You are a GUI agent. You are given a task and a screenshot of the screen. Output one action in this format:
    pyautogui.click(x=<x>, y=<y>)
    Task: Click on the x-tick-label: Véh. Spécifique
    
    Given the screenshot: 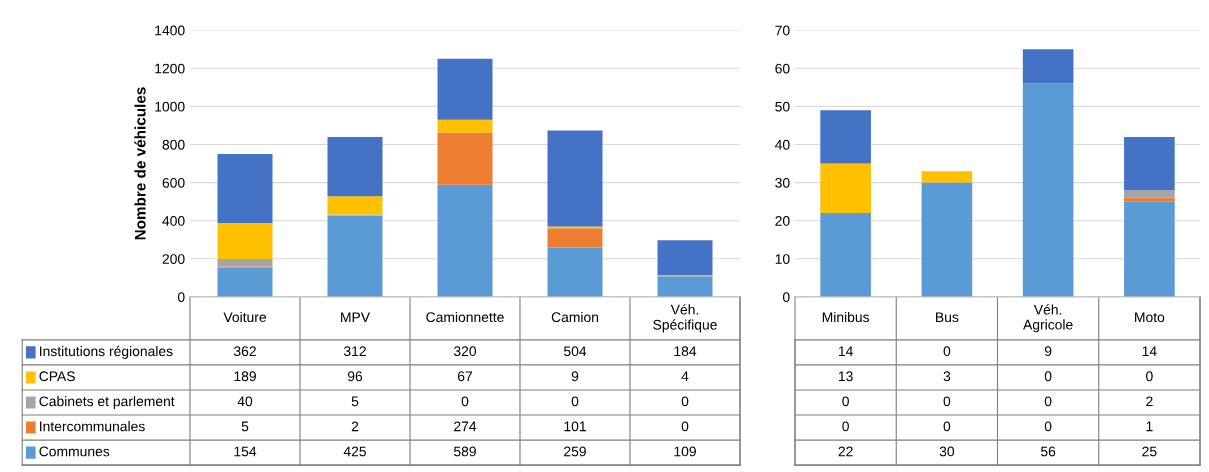 What is the action you would take?
    pyautogui.click(x=685, y=318)
    